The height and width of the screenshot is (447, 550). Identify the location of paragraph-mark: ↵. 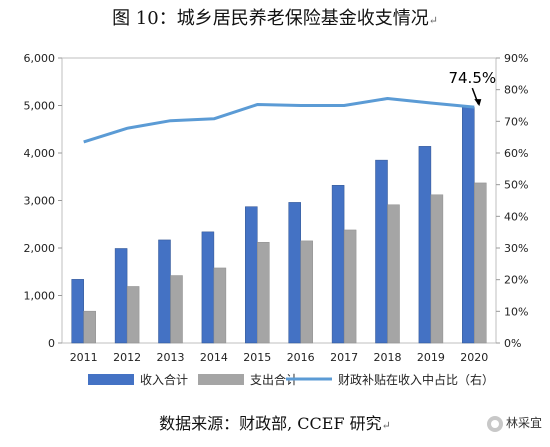
(433, 20).